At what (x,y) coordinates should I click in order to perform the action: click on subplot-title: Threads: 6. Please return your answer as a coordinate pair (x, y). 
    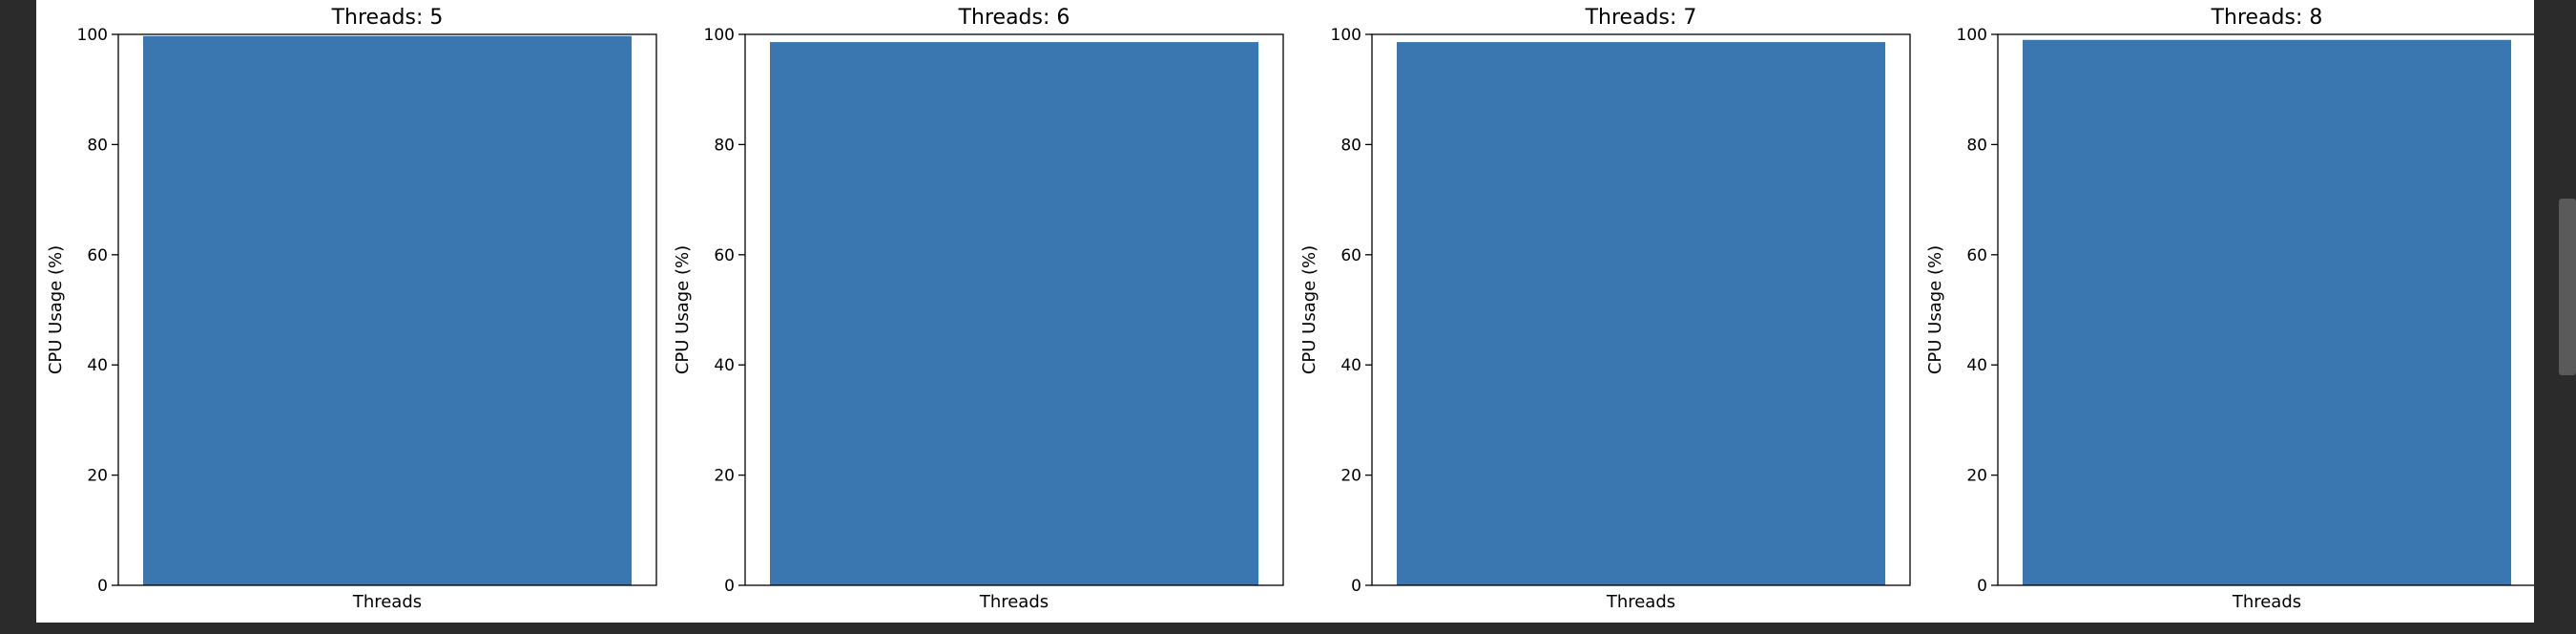
    Looking at the image, I should click on (1014, 18).